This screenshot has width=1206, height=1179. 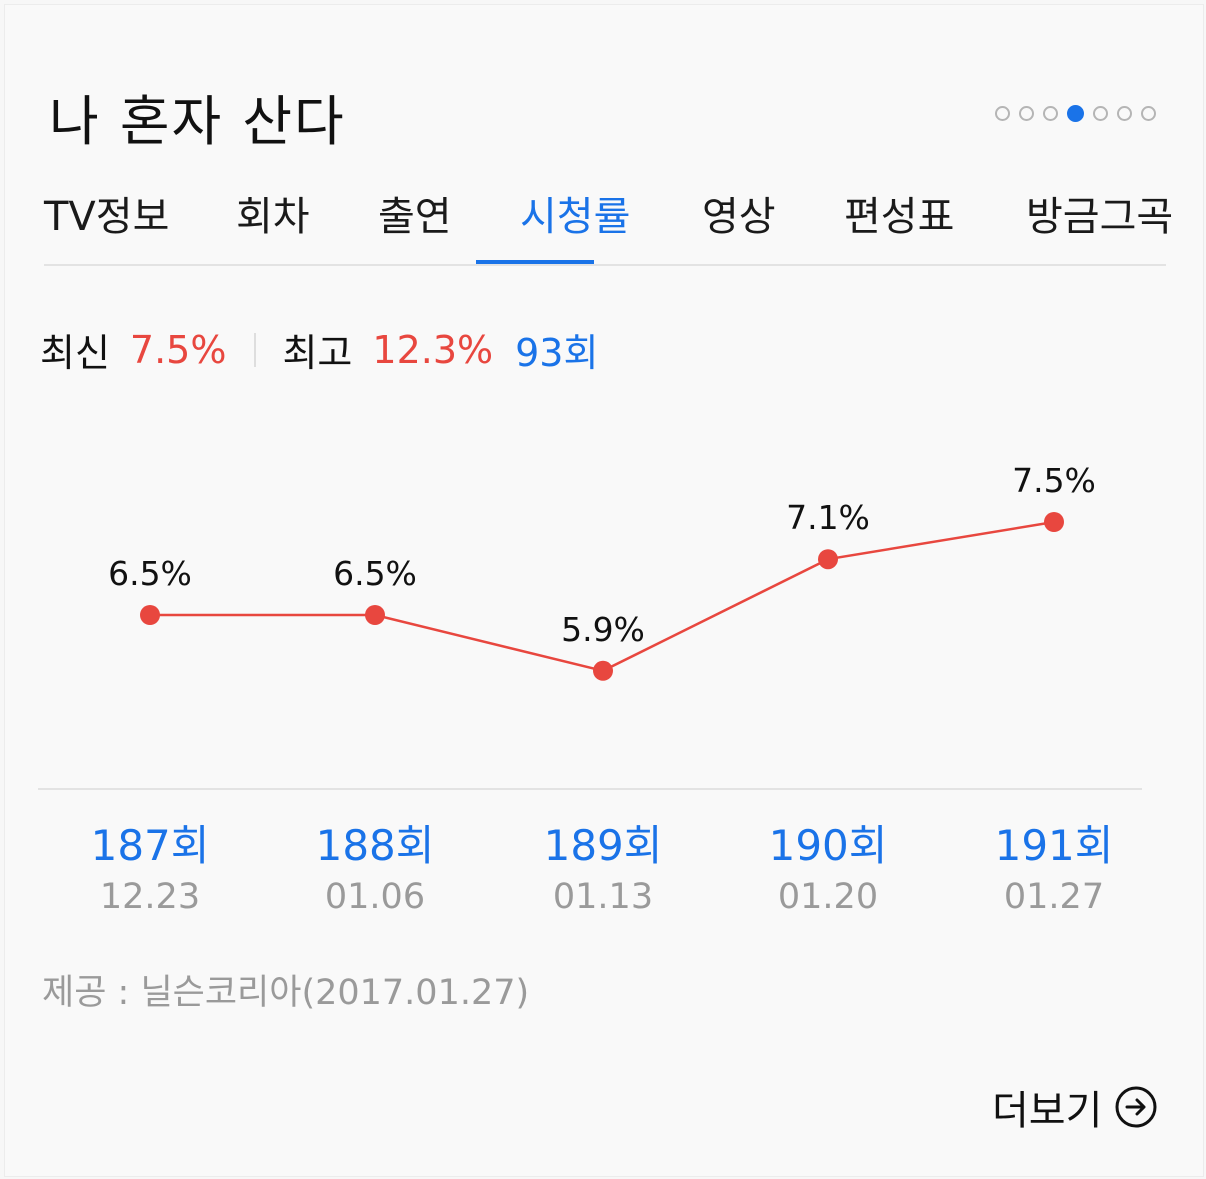 What do you see at coordinates (178, 349) in the screenshot?
I see `latest-value: 7.5%` at bounding box center [178, 349].